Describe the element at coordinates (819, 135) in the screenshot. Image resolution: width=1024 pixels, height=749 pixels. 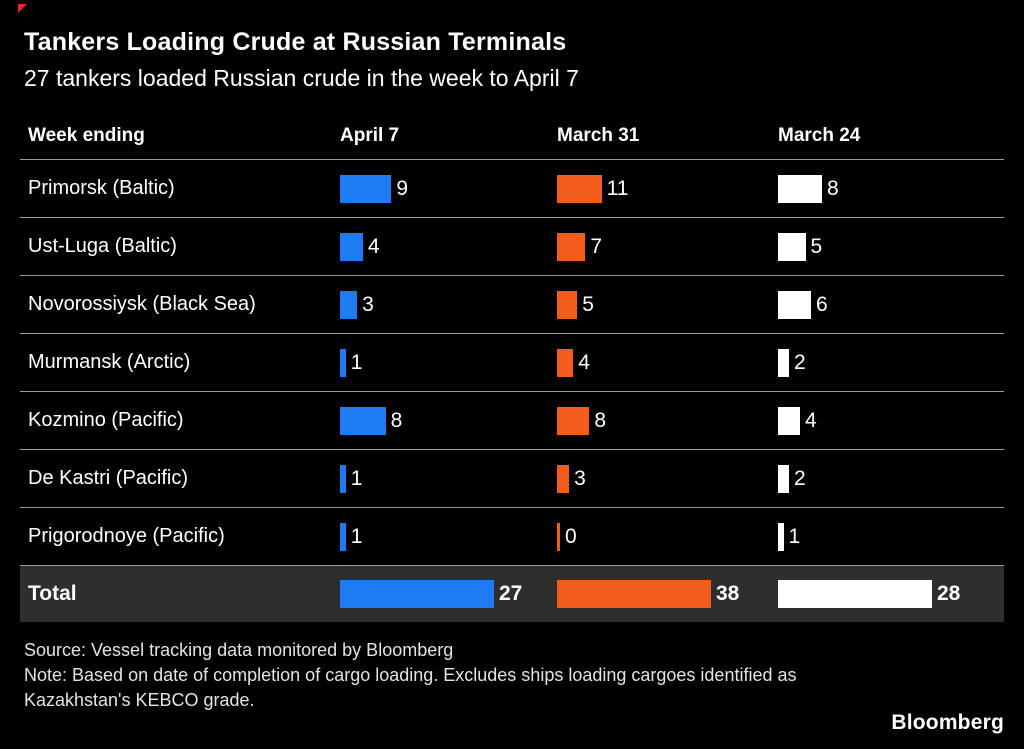
I see `col-header-march-24: March 24` at that location.